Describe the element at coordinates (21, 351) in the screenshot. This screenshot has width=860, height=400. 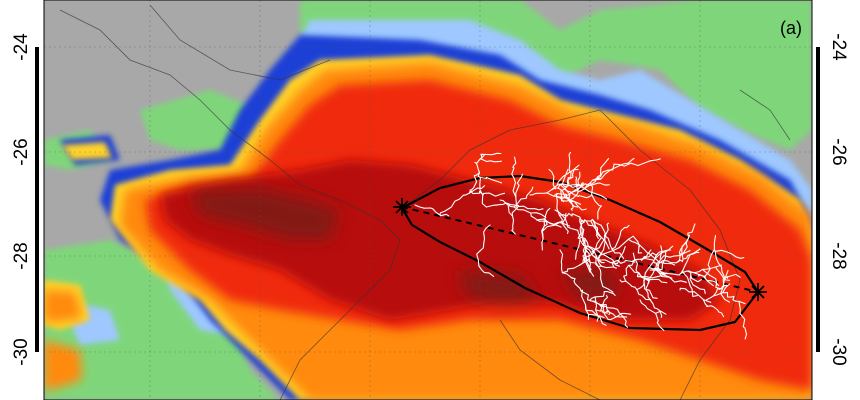
I see `left-tick-label: -30` at that location.